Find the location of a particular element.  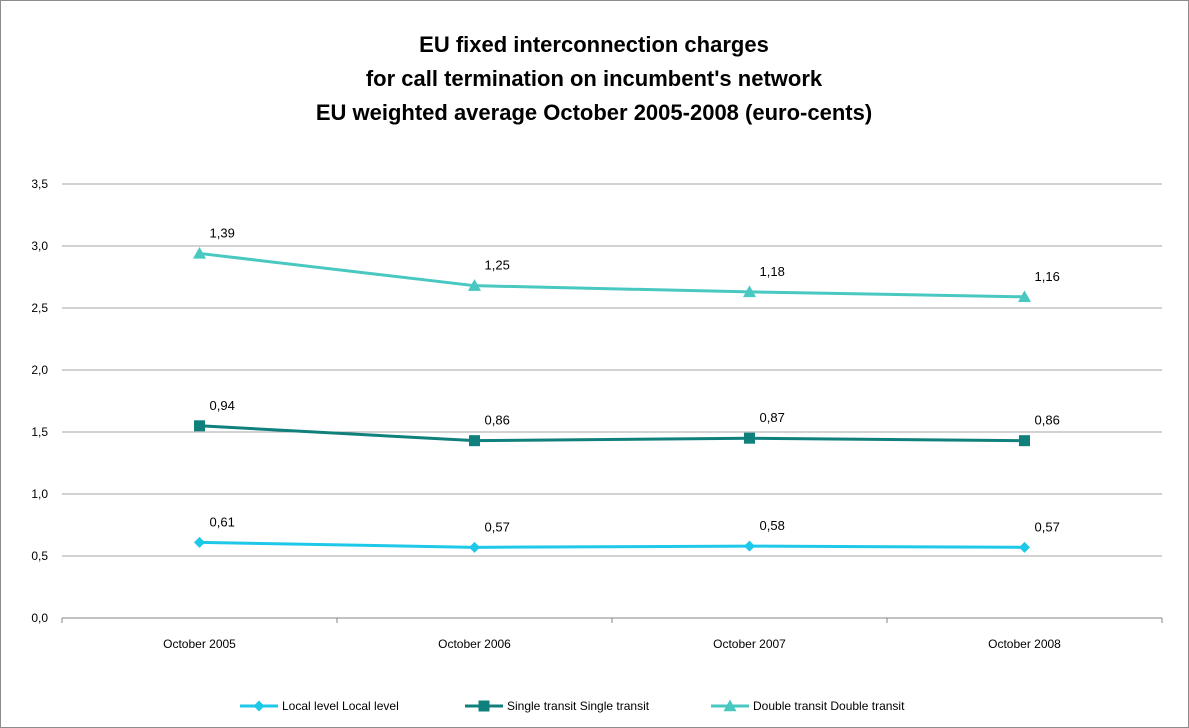

x-tick-label: October 2007 is located at coordinates (749, 644).